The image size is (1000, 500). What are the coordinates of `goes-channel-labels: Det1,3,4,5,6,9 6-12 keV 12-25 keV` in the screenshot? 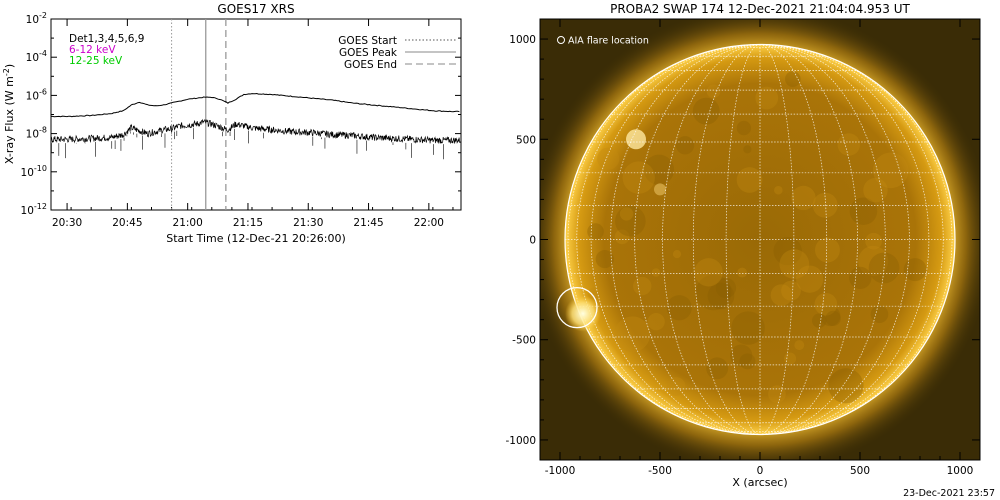 It's located at (106, 50).